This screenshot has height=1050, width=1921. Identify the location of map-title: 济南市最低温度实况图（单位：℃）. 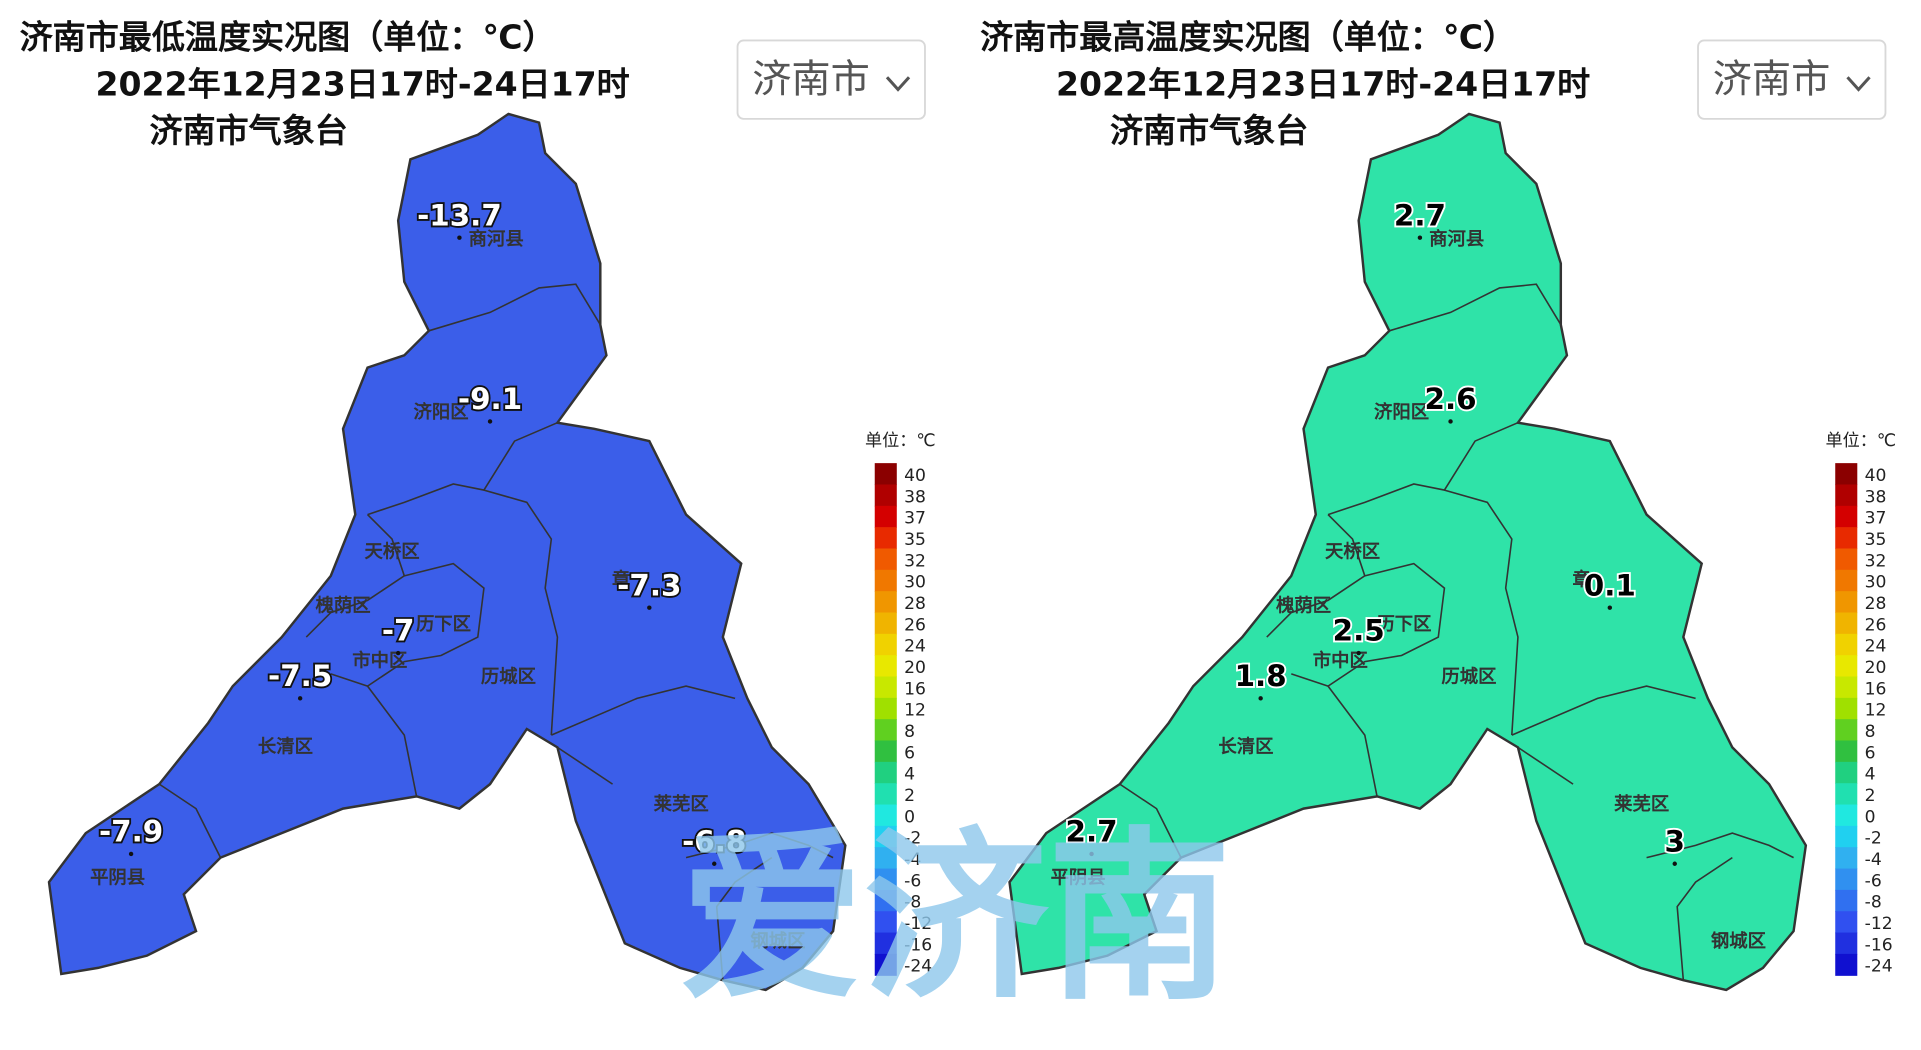
(288, 37).